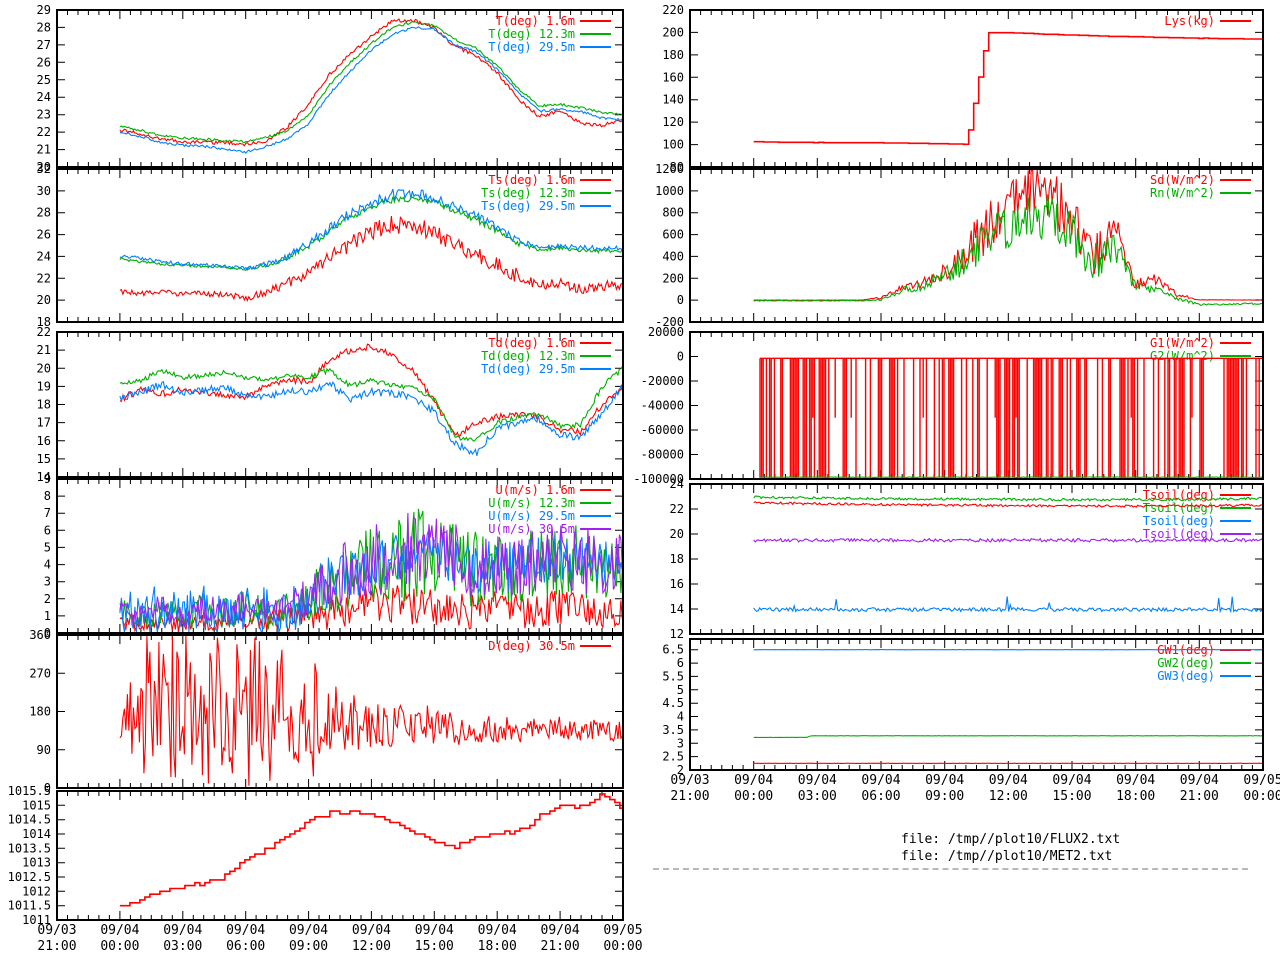 This screenshot has height=960, width=1280. What do you see at coordinates (36, 834) in the screenshot?
I see `y-tick-label: 1014` at bounding box center [36, 834].